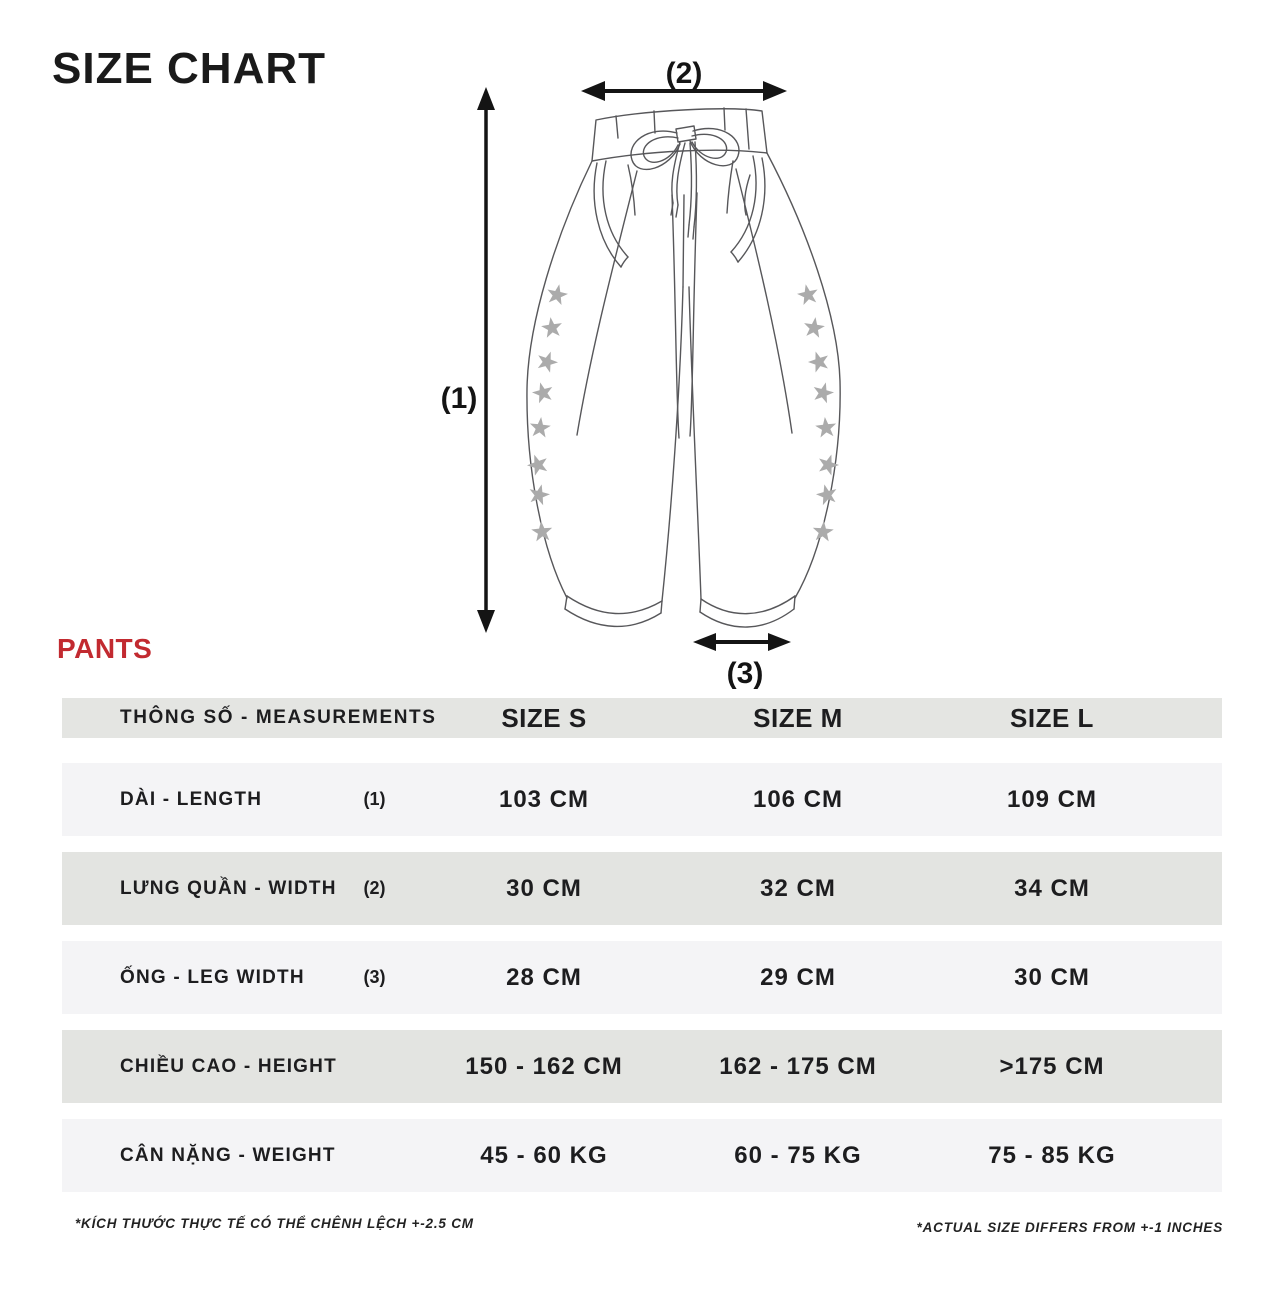 The height and width of the screenshot is (1289, 1281). I want to click on header-size-m: SIZE M, so click(798, 717).